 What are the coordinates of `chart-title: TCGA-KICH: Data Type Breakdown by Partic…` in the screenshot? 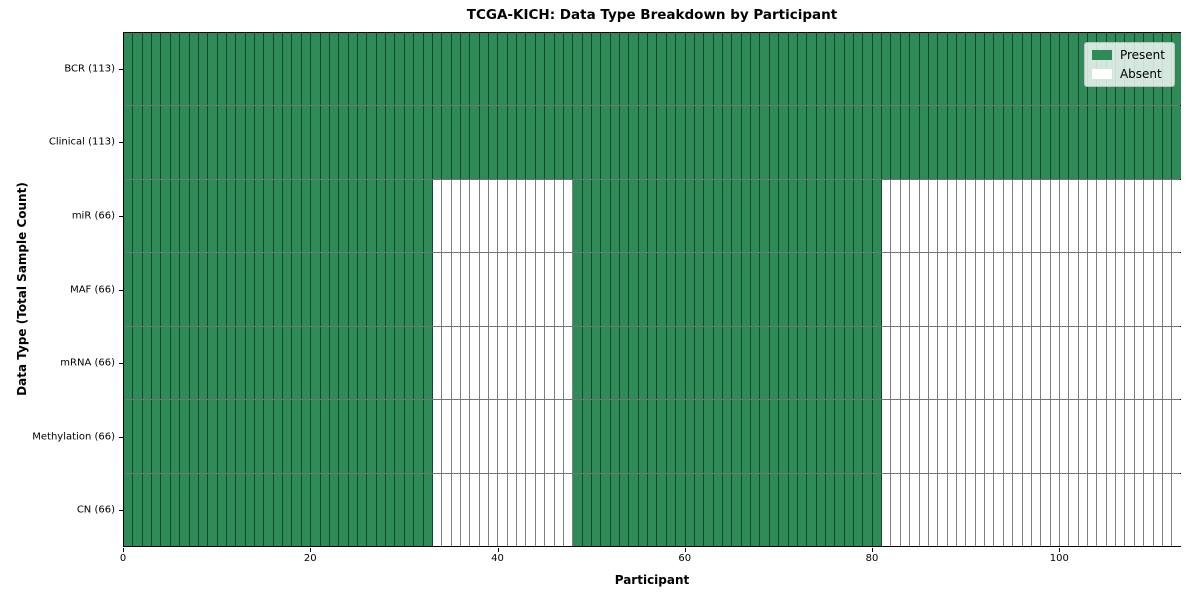 It's located at (652, 15).